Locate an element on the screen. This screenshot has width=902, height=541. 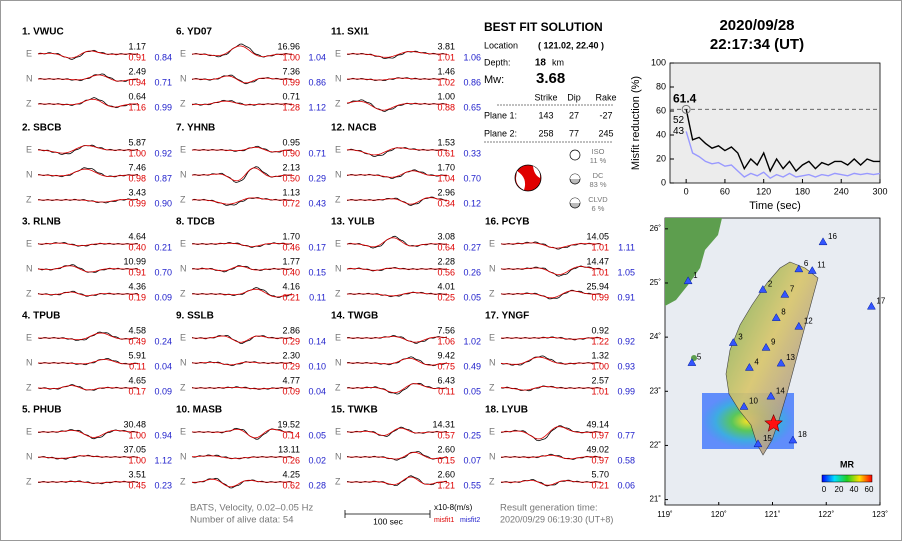
misfit2: 0.91 is located at coordinates (626, 297).